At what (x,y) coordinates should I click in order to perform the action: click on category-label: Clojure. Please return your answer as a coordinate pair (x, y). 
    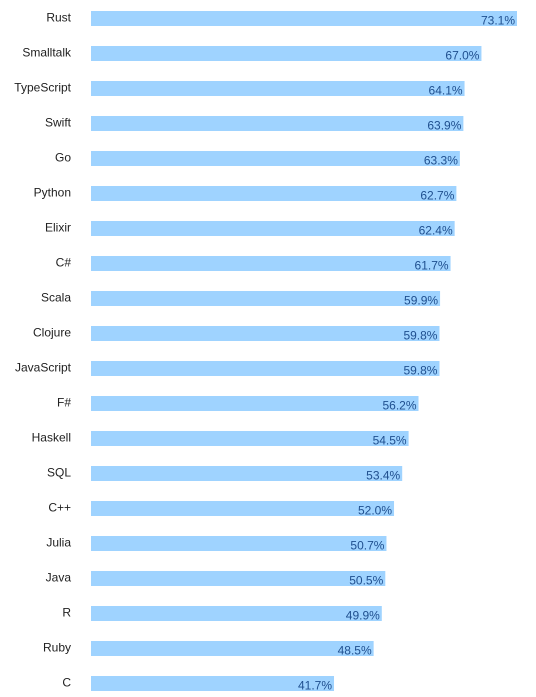
    Looking at the image, I should click on (52, 333).